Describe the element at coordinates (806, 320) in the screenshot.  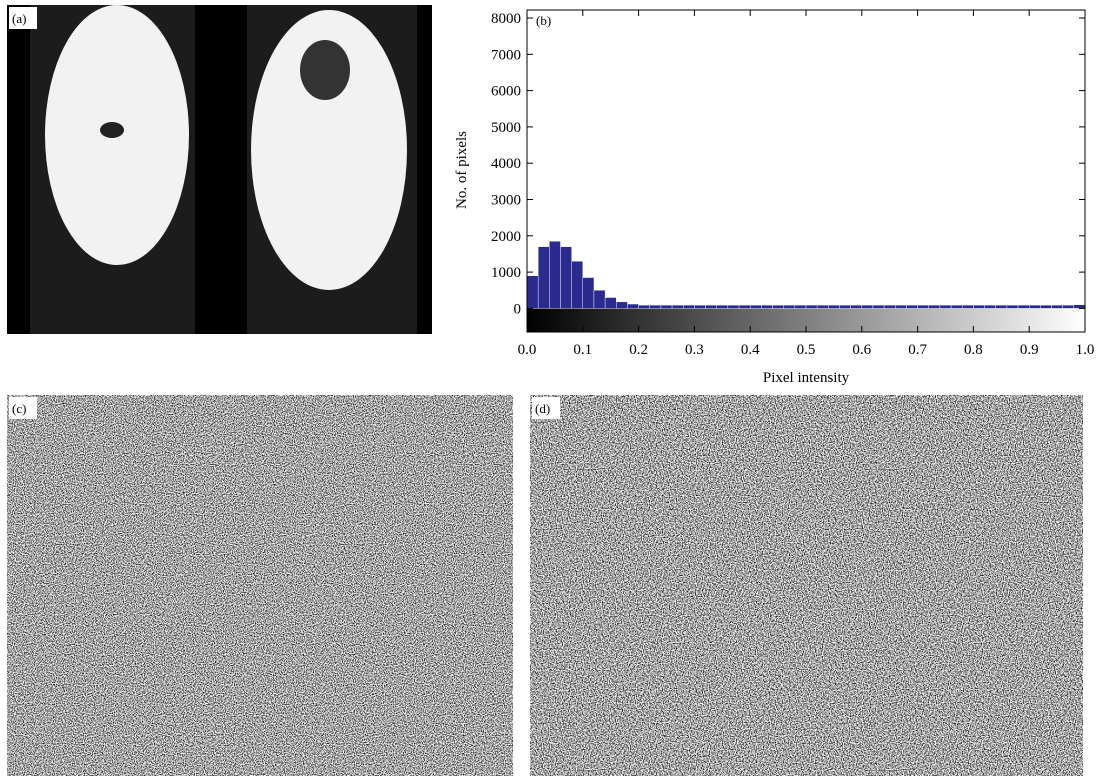
I see `colorbar` at that location.